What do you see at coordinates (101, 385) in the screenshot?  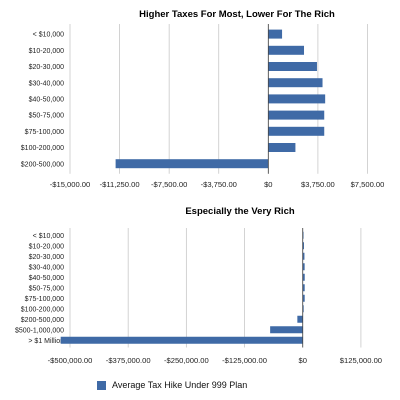 I see `legend-swatch` at bounding box center [101, 385].